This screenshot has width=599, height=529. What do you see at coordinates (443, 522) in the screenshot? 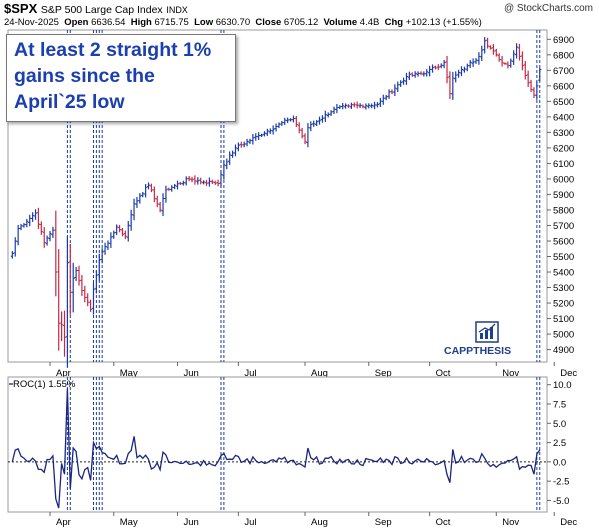
I see `roc-month-label: Oct` at bounding box center [443, 522].